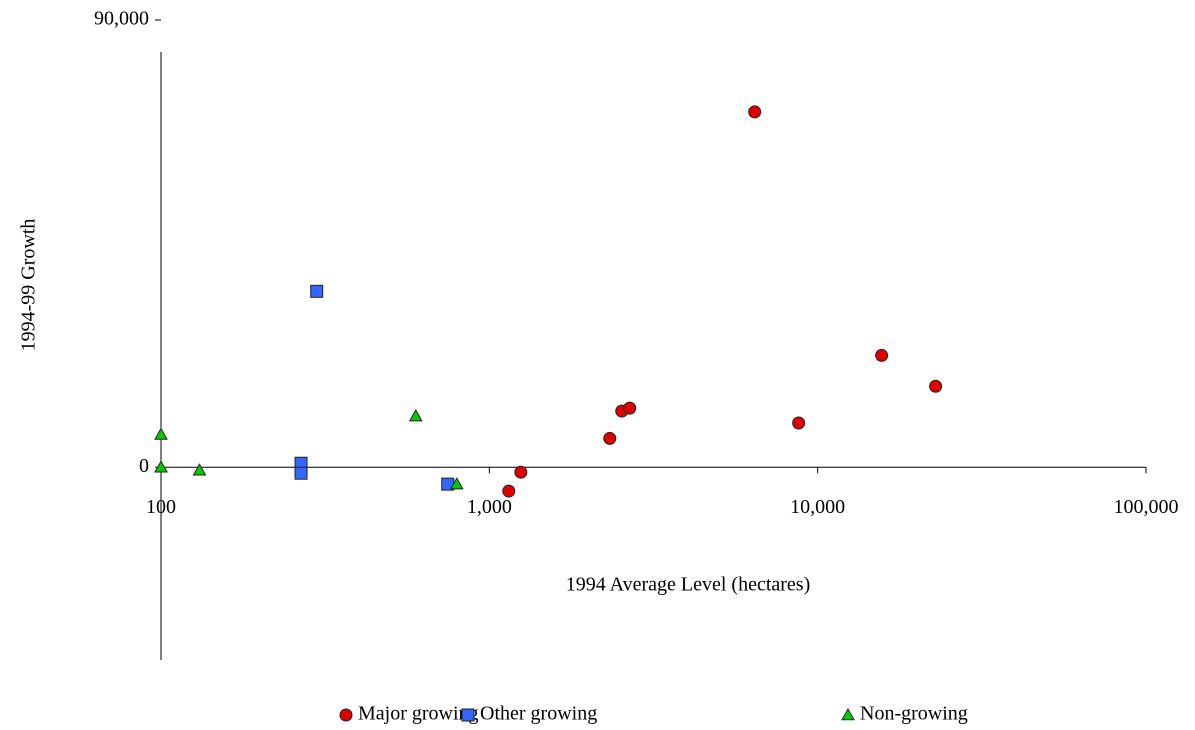  Describe the element at coordinates (121, 19) in the screenshot. I see `y-tick-label: 90,000` at that location.